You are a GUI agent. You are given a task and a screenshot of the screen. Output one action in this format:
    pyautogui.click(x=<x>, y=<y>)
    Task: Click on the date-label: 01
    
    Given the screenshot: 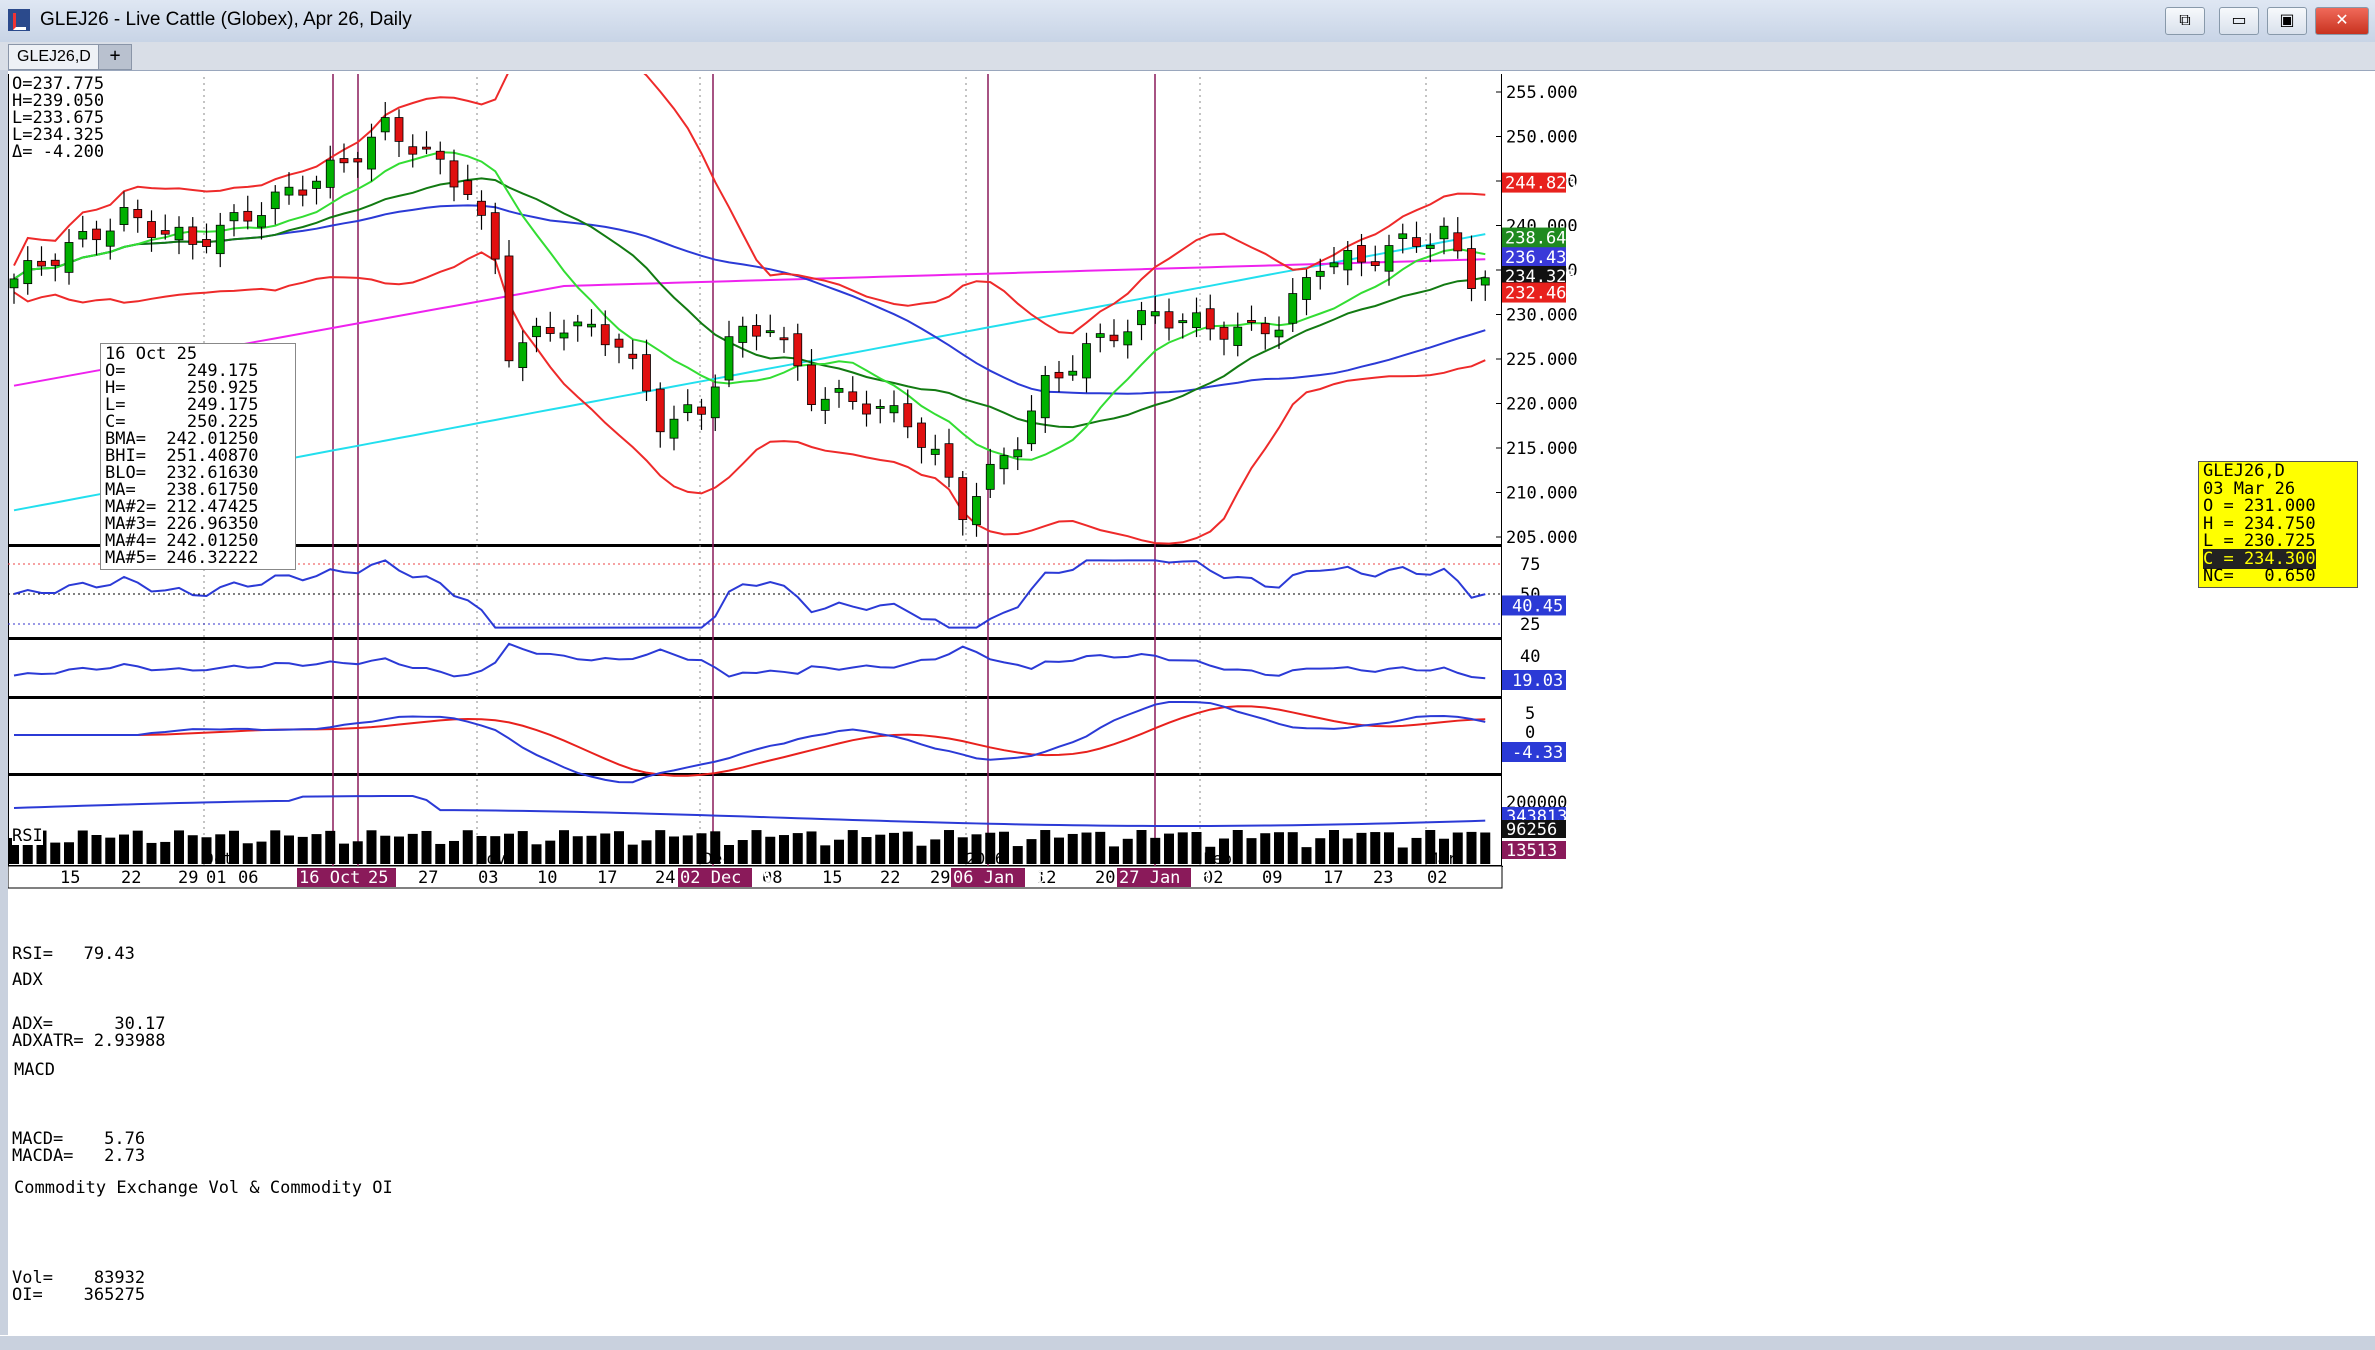 What is the action you would take?
    pyautogui.click(x=216, y=878)
    